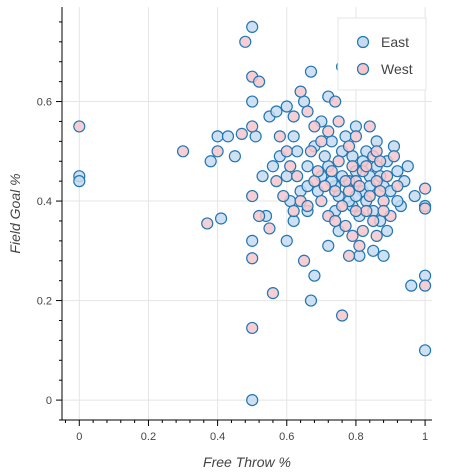  Describe the element at coordinates (49, 401) in the screenshot. I see `y-tick-label: 0` at that location.